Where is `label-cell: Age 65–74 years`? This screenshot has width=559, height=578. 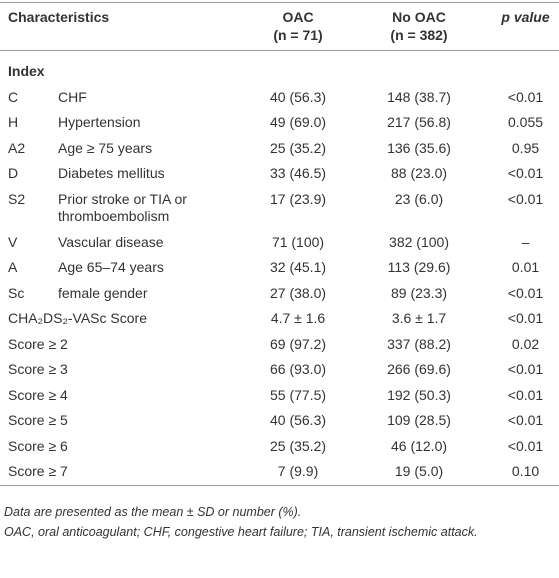 label-cell: Age 65–74 years is located at coordinates (111, 267).